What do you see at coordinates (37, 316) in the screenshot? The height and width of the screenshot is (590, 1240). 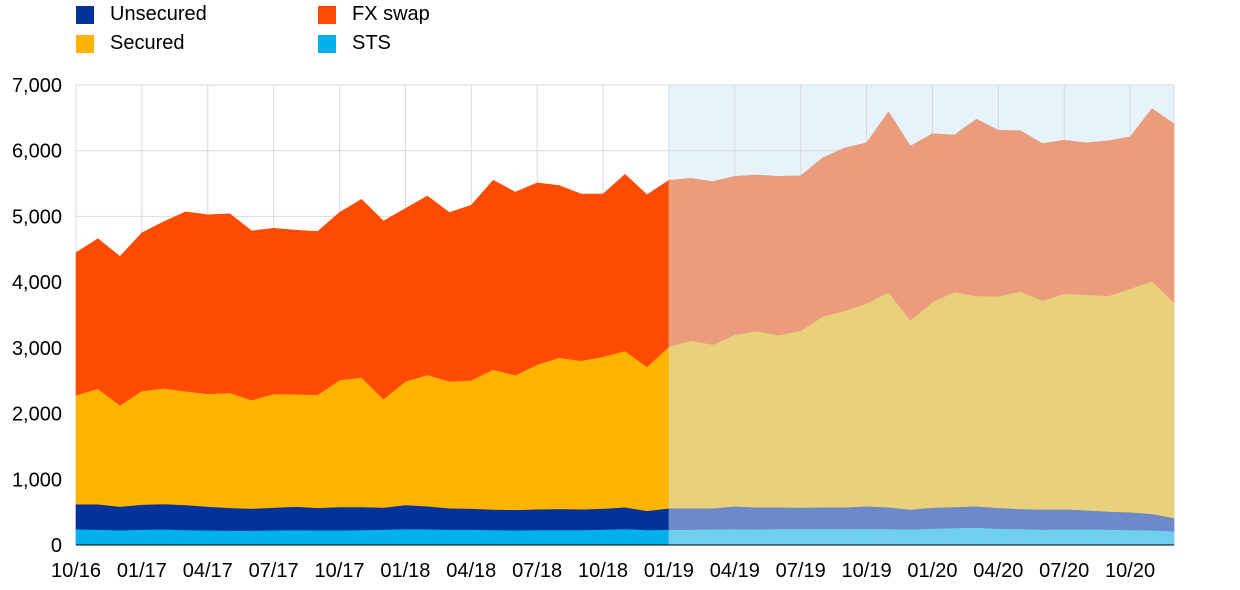 I see `y-tick-labels: 0 1,000 2,000 3,000 4,000 5,000 6,000 7,000` at bounding box center [37, 316].